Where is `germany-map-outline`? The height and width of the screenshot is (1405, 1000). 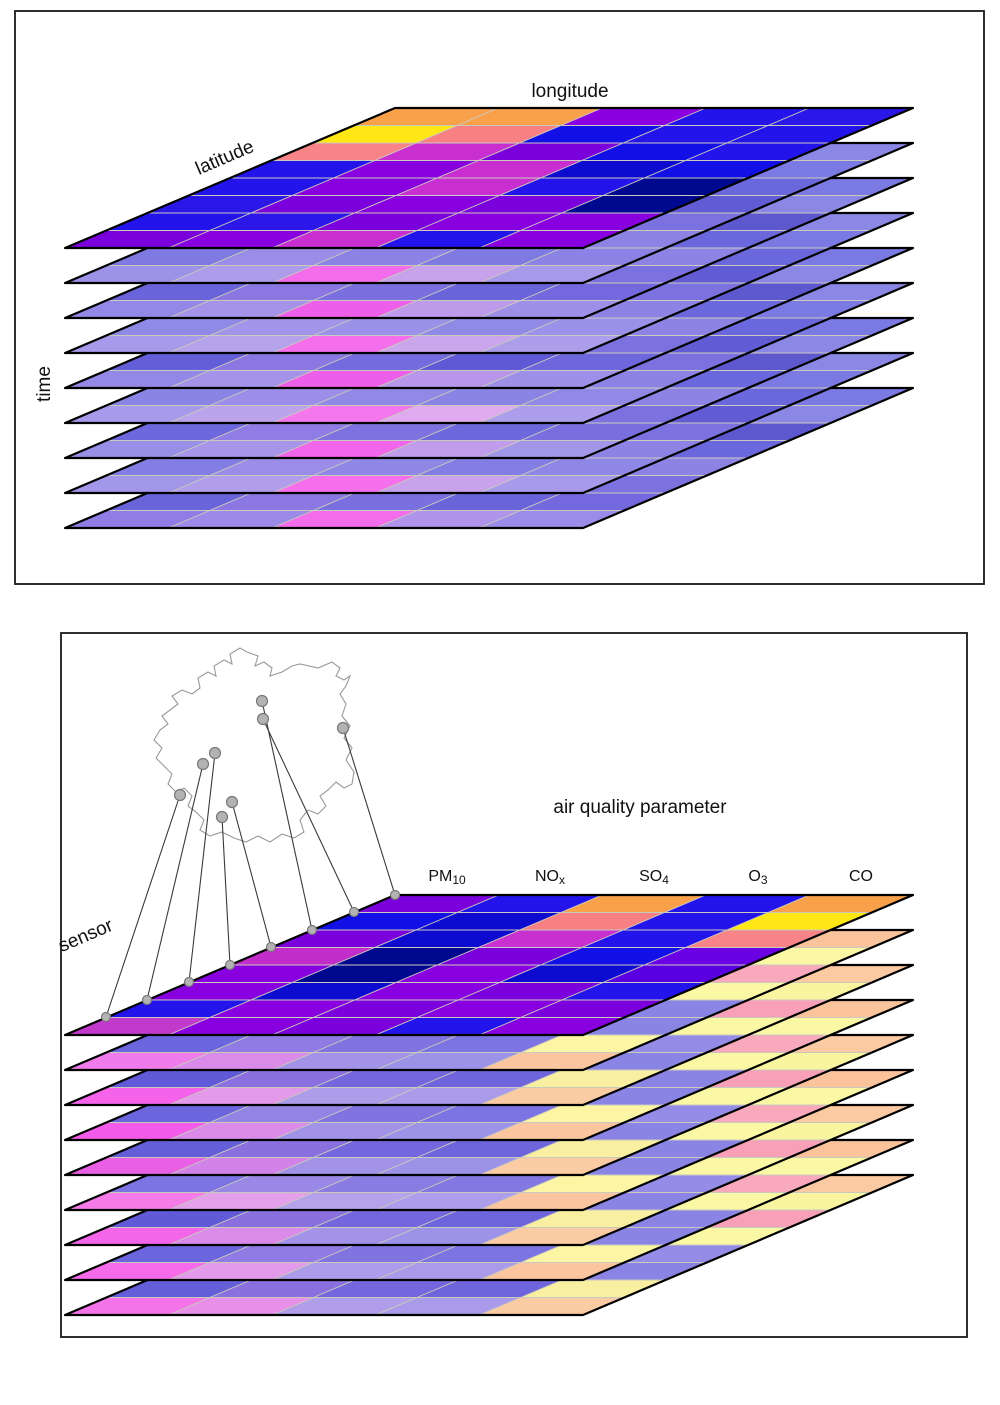 germany-map-outline is located at coordinates (254, 745).